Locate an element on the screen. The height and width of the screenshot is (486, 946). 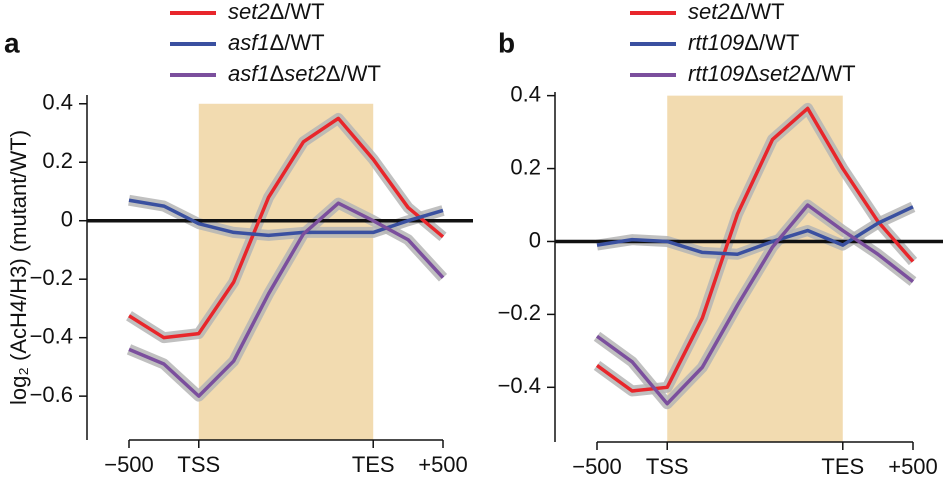
legend-label: asf1Δ/WT is located at coordinates (276, 42).